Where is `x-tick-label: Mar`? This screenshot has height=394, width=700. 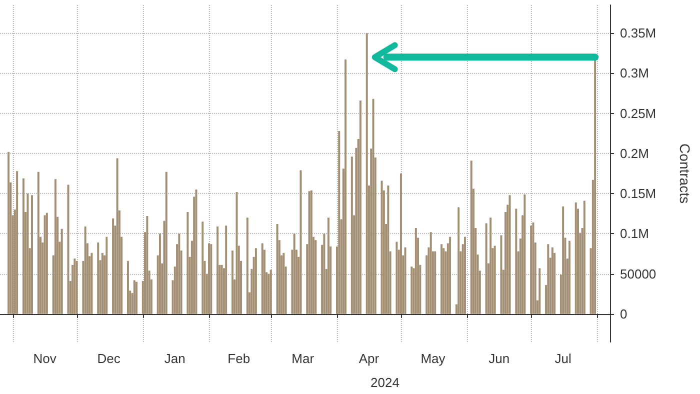 x-tick-label: Mar is located at coordinates (303, 358).